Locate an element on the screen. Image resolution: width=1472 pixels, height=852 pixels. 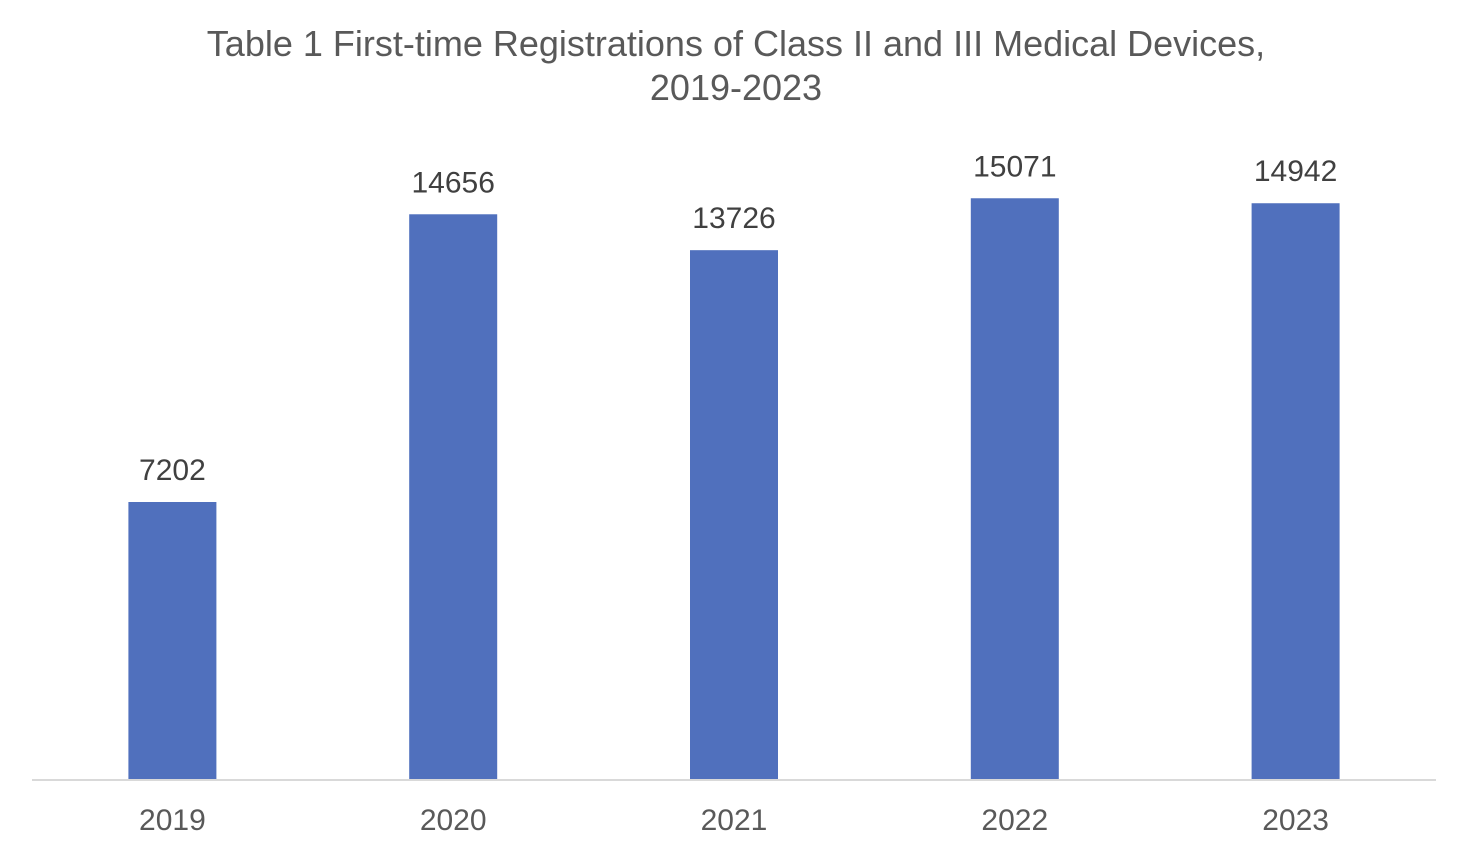
data-label-2023: 14942 is located at coordinates (1295, 171).